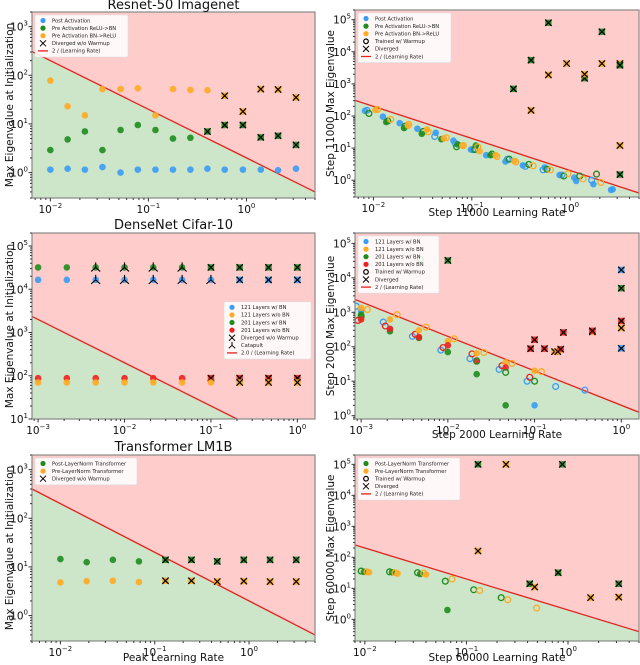  What do you see at coordinates (497, 213) in the screenshot?
I see `x-axis-label: Step 11000 Learning Rate` at bounding box center [497, 213].